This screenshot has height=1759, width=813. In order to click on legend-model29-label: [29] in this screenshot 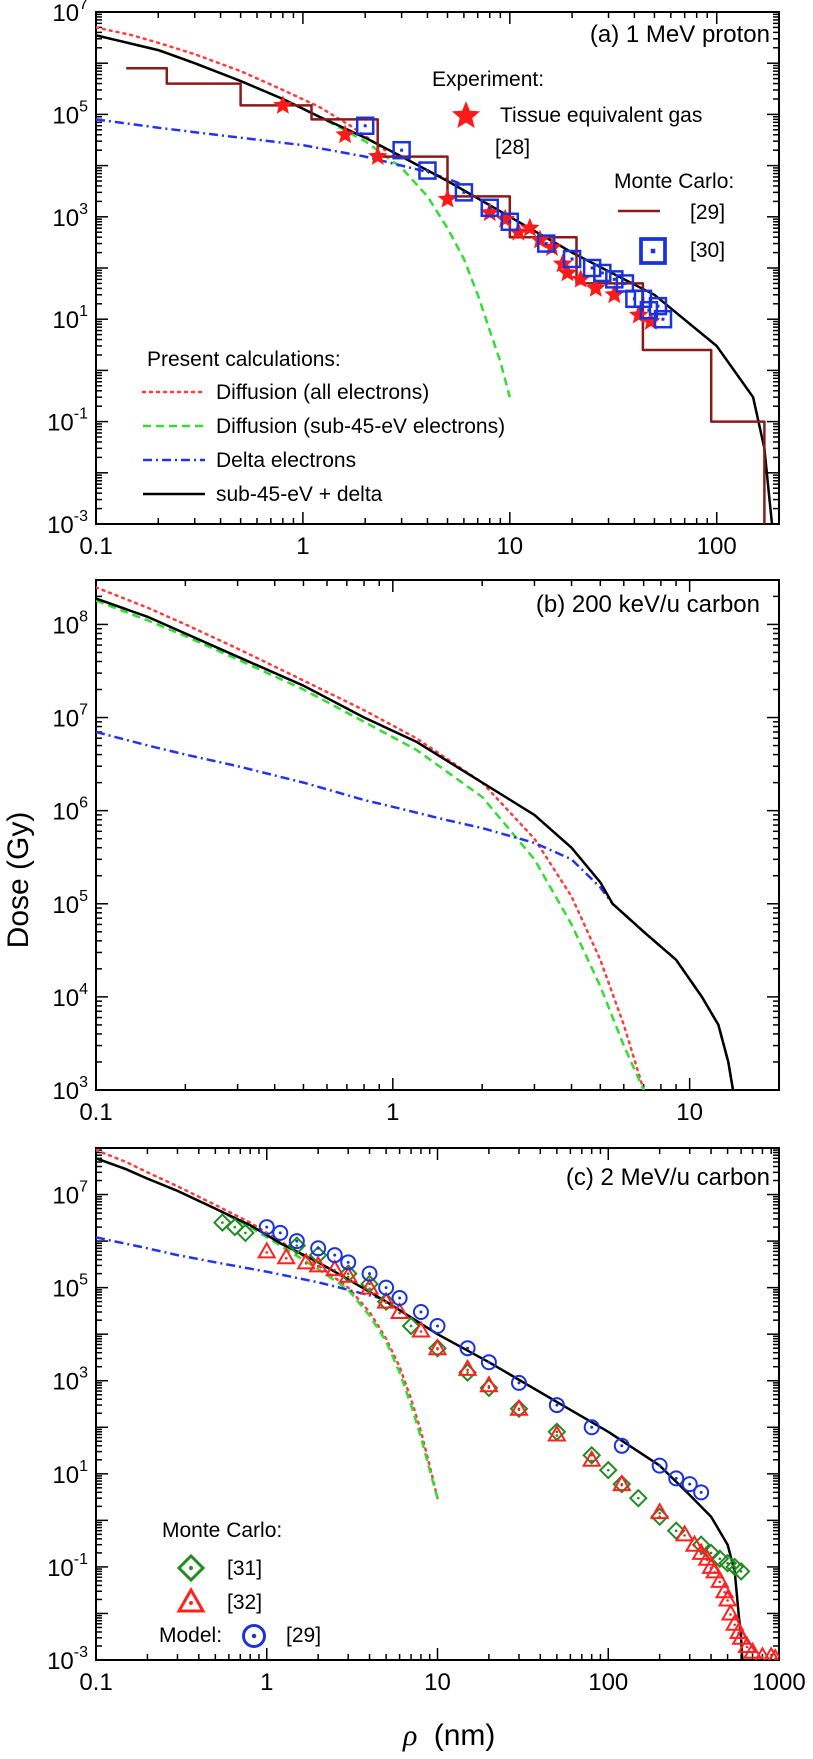, I will do `click(303, 1635)`.